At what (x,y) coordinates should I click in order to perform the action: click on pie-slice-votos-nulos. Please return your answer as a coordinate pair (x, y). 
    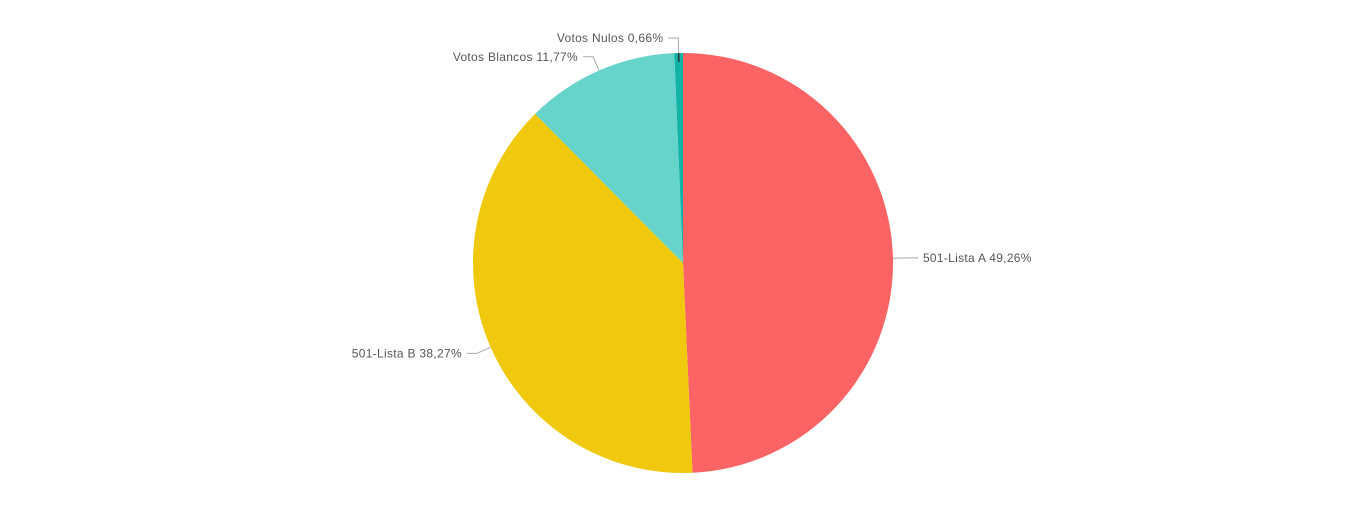
    Looking at the image, I should click on (678, 158).